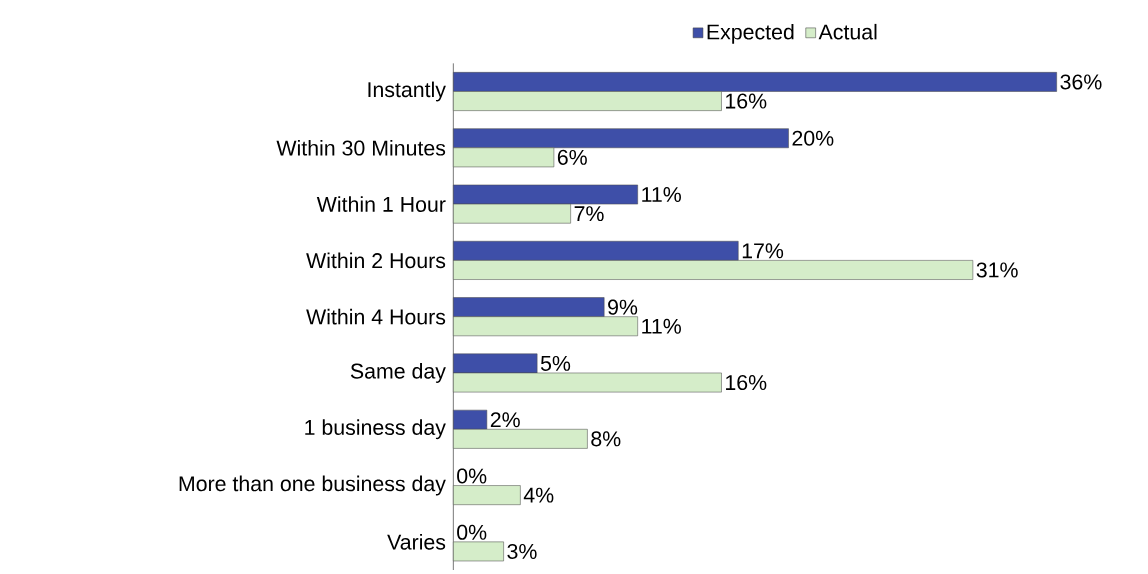  Describe the element at coordinates (376, 260) in the screenshot. I see `y-tick-label: Within 2 Hours` at that location.